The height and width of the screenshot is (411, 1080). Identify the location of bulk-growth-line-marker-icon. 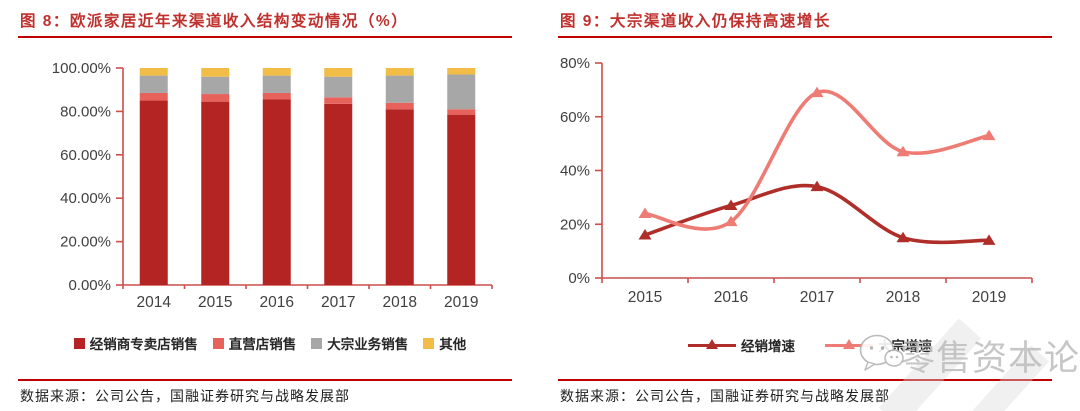
(849, 345).